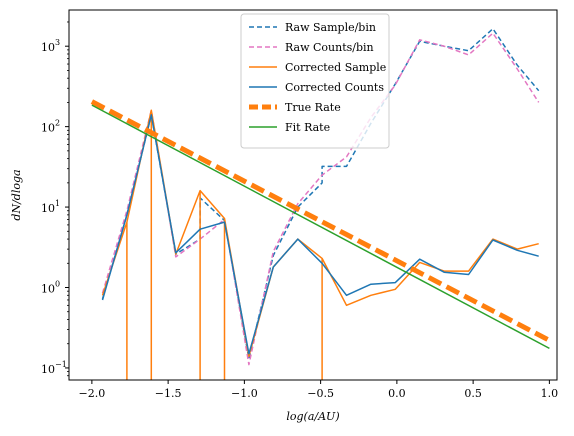 This screenshot has height=436, width=574. I want to click on legend-label: Corrected Sample, so click(335, 67).